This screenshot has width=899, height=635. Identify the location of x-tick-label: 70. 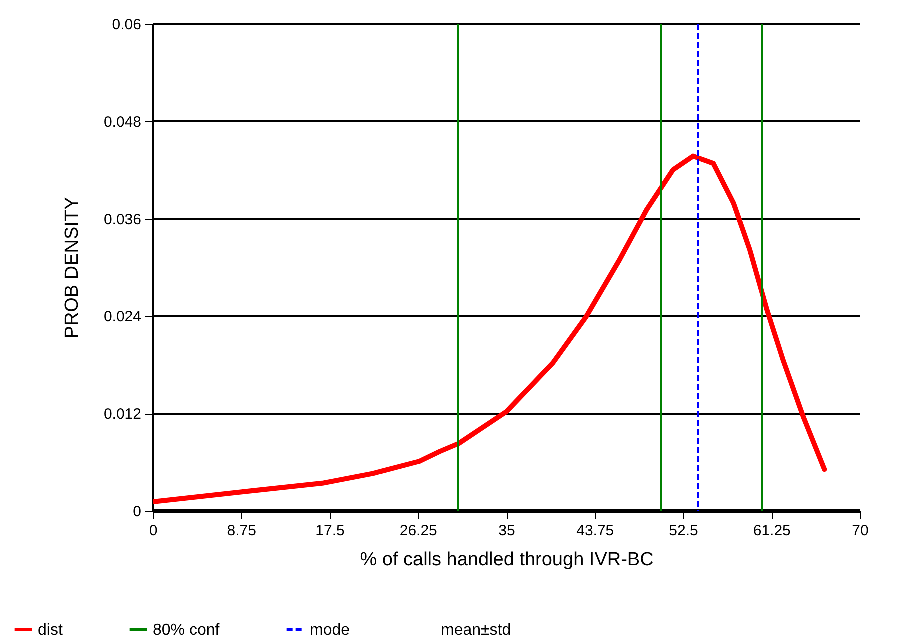
(860, 531).